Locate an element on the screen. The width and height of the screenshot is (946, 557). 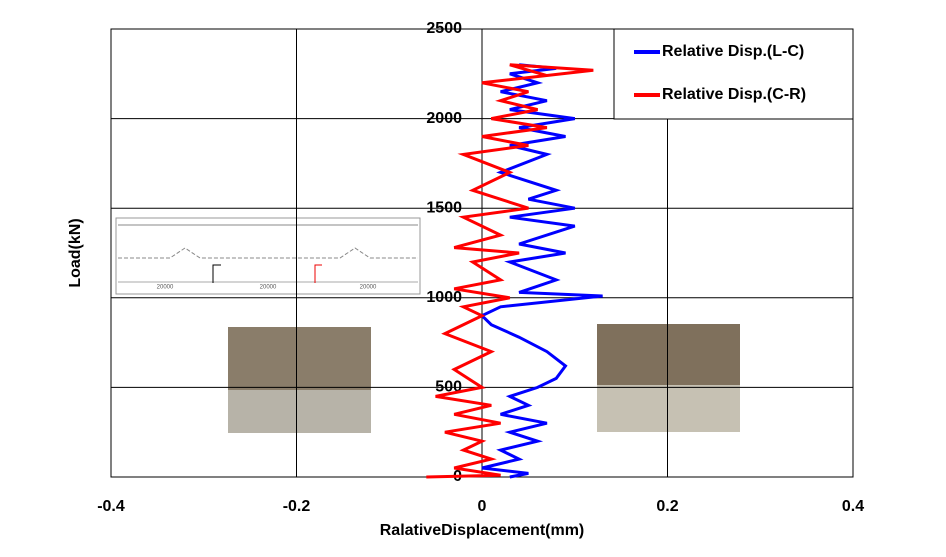
y-tick-label: 1500 is located at coordinates (444, 207).